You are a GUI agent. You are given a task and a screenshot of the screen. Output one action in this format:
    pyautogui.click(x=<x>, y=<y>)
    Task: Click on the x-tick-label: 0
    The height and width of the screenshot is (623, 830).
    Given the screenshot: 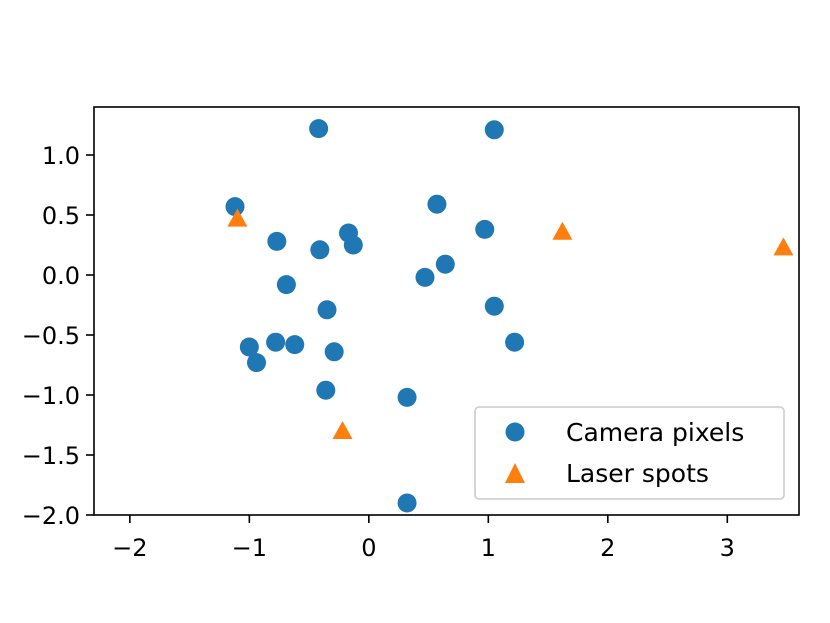 What is the action you would take?
    pyautogui.click(x=368, y=548)
    